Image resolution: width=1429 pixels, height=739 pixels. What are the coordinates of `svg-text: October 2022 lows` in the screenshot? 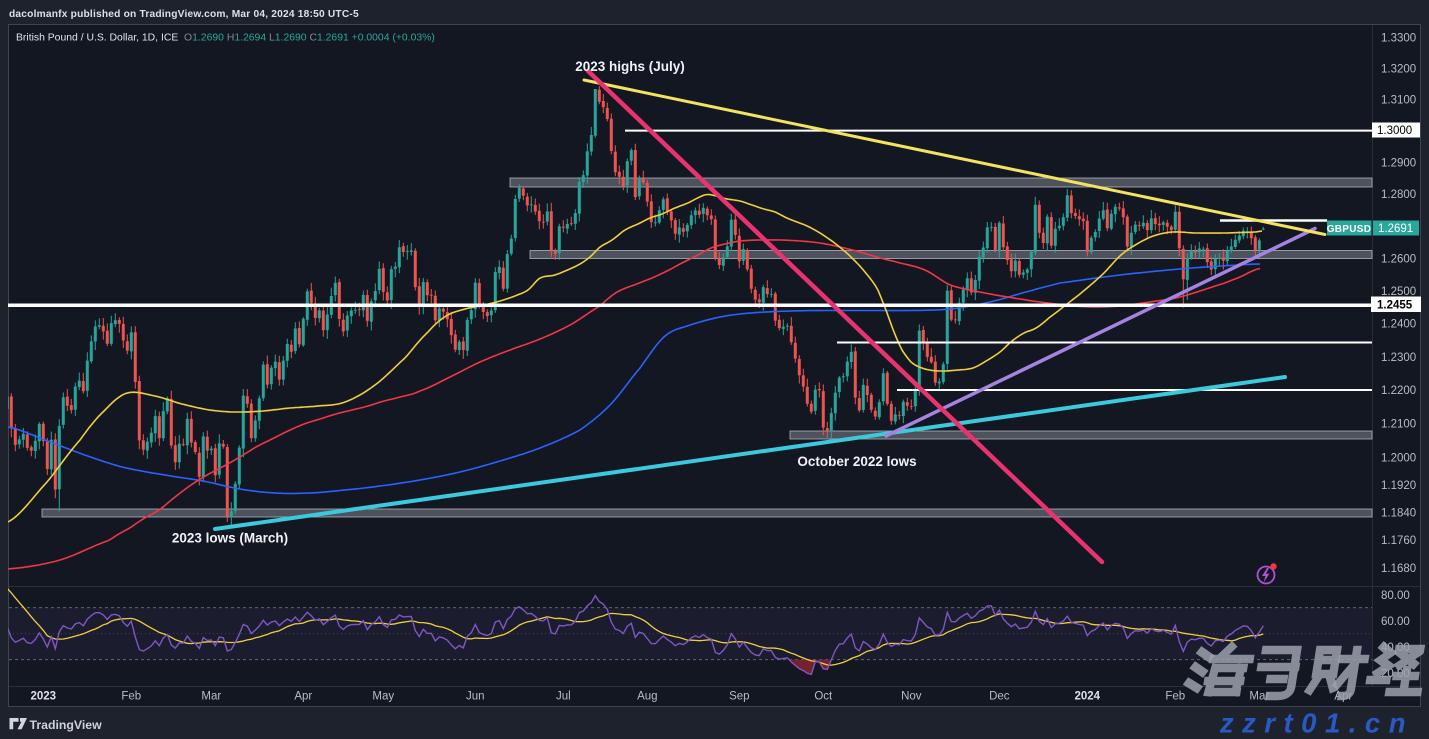 It's located at (856, 461).